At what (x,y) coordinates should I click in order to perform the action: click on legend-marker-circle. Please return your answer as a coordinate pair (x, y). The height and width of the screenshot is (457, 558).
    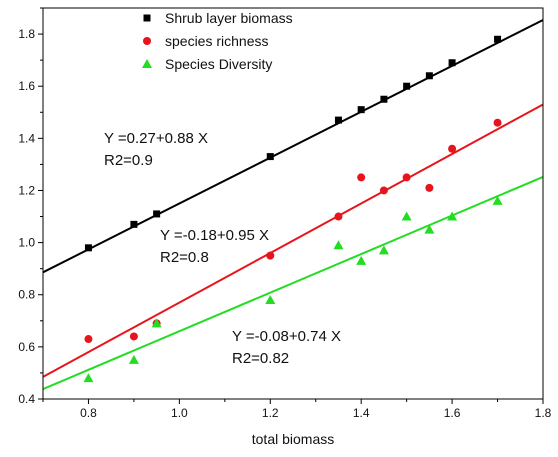
    Looking at the image, I should click on (147, 41).